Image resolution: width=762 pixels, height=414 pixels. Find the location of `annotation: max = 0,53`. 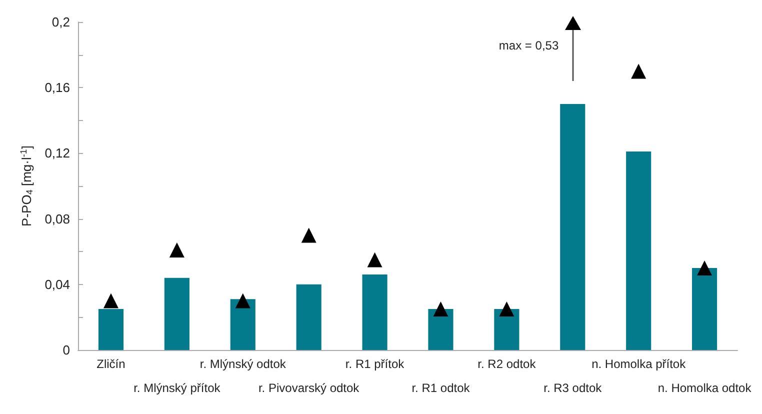

annotation: max = 0,53 is located at coordinates (528, 45).